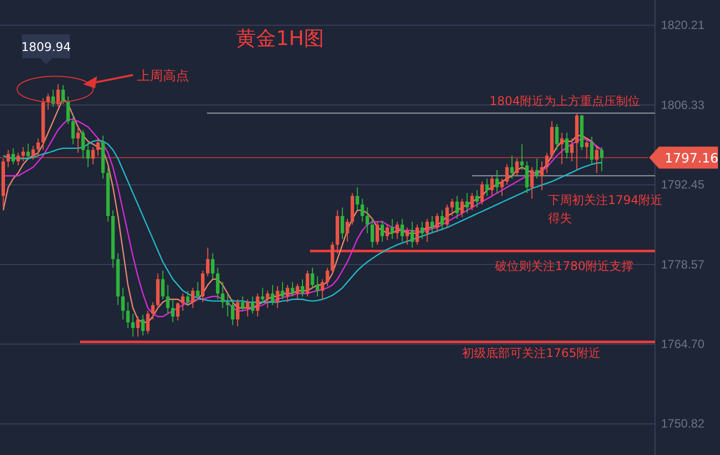 The width and height of the screenshot is (720, 455). Describe the element at coordinates (564, 266) in the screenshot. I see `ref-line-label: 破位则关注1780附近支撑` at that location.